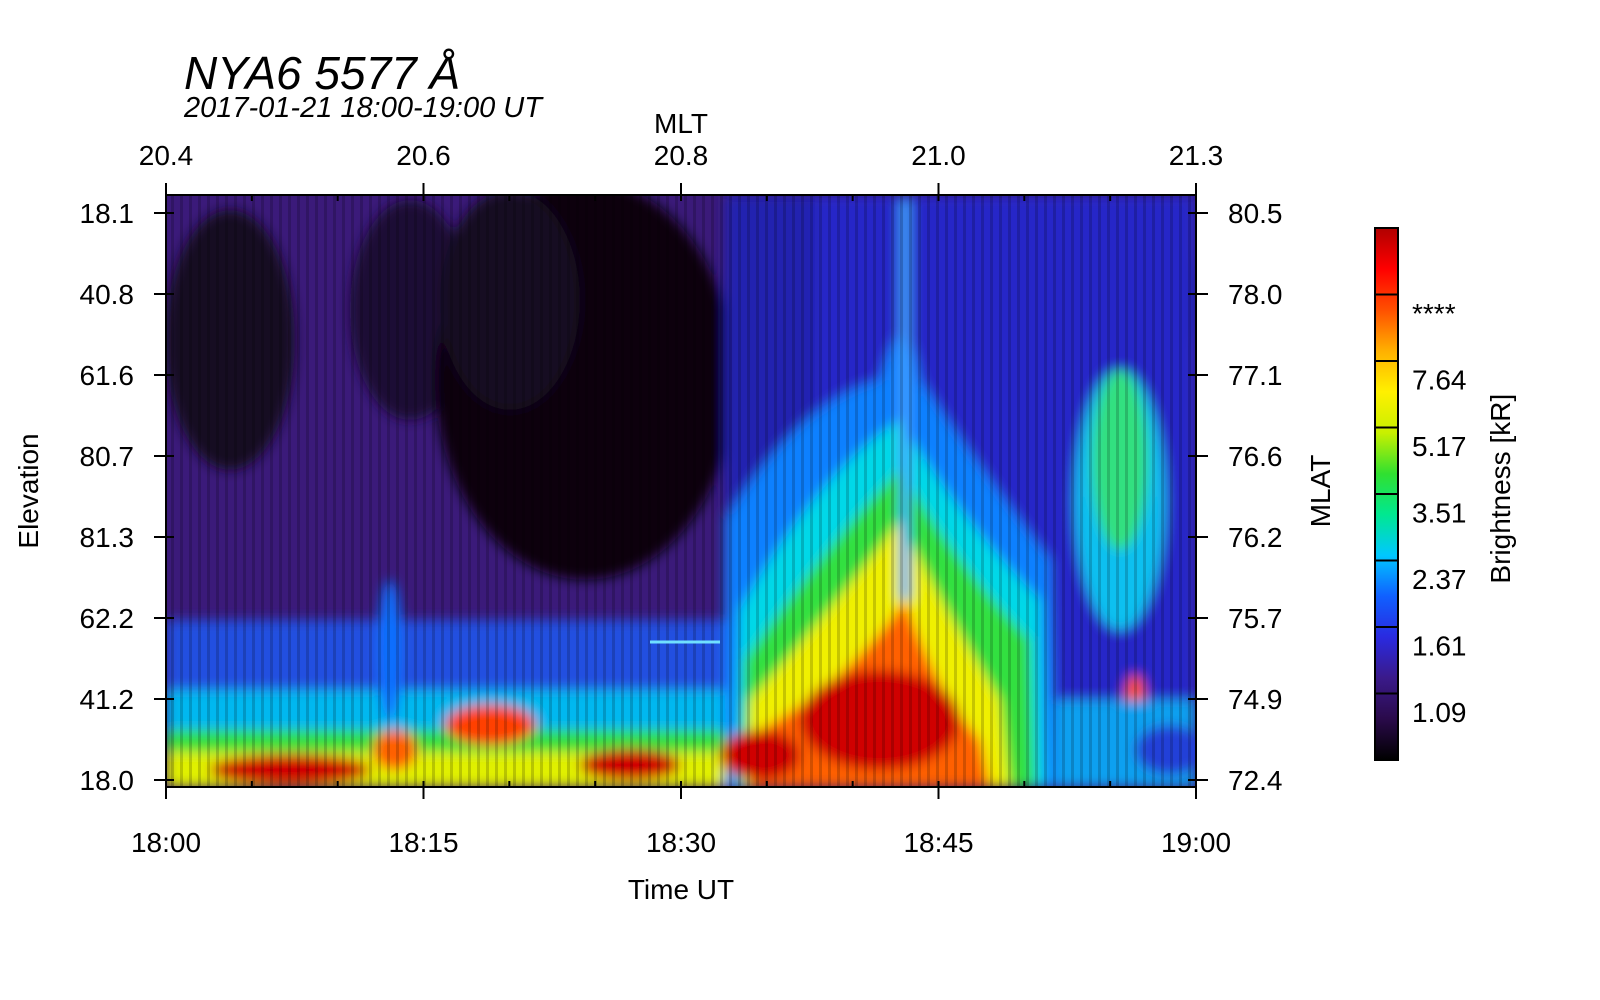 The height and width of the screenshot is (1000, 1600). Describe the element at coordinates (1255, 699) in the screenshot. I see `right-tick-label: 74.9` at that location.